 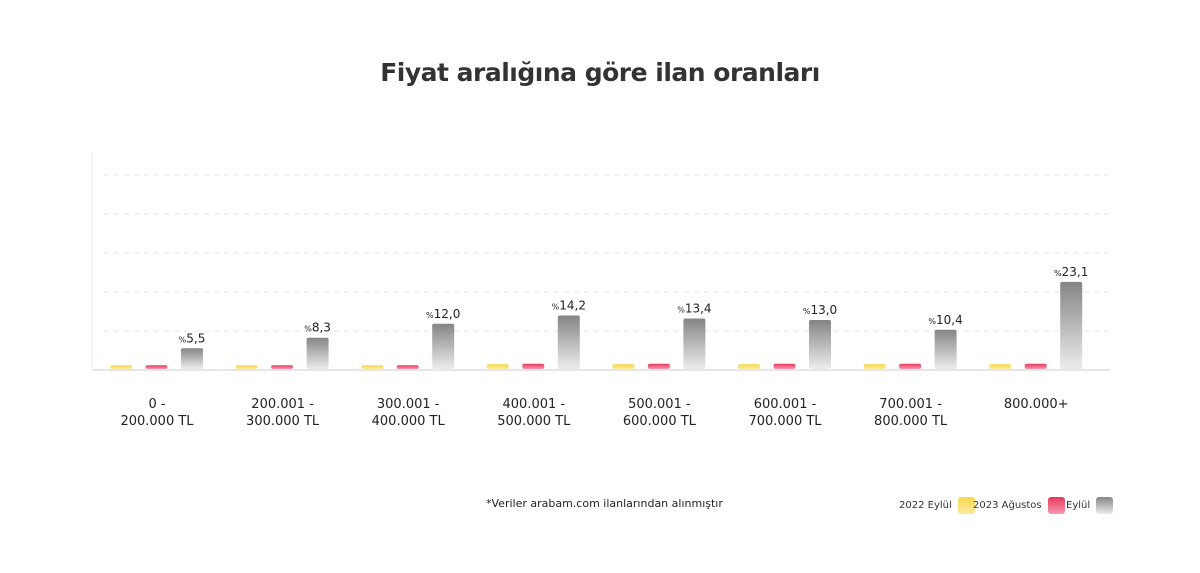 I want to click on legend-item-2023-agustos: 2023 Ağustos, so click(x=1019, y=505).